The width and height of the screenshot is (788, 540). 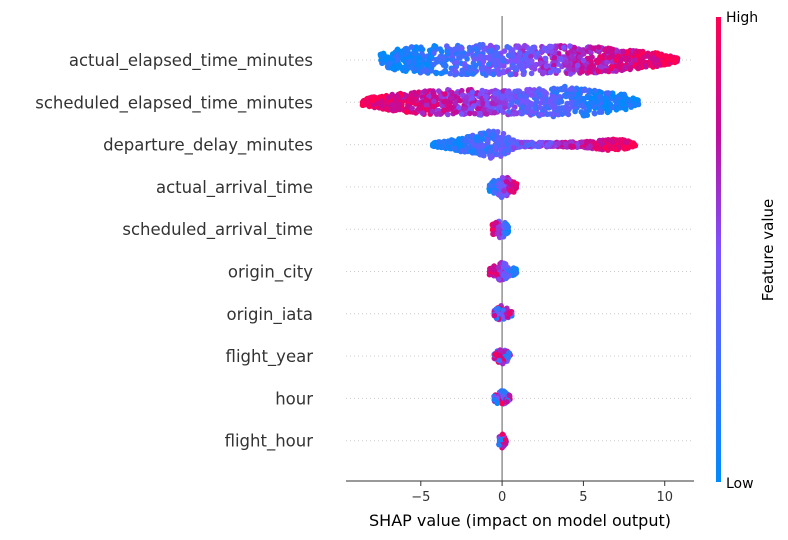 What do you see at coordinates (742, 18) in the screenshot?
I see `colorbar-high-label: High` at bounding box center [742, 18].